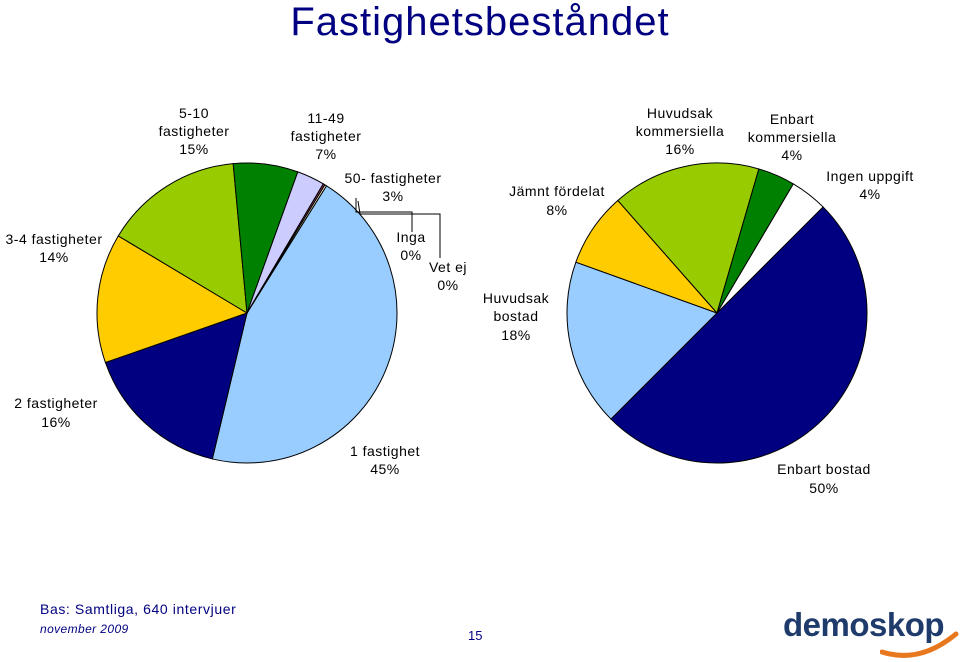  I want to click on label-enbart-bostad: Enbart bostad, so click(824, 469).